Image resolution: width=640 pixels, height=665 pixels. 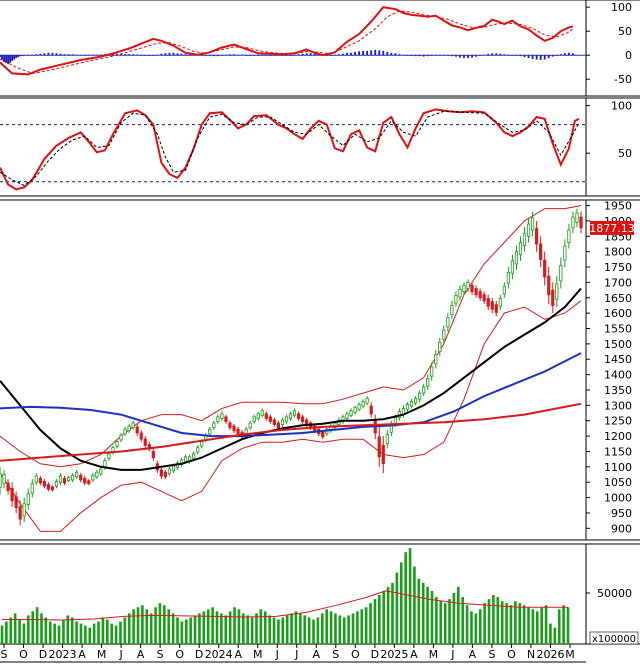 What do you see at coordinates (290, 148) in the screenshot?
I see `stoch-pct-D-line` at bounding box center [290, 148].